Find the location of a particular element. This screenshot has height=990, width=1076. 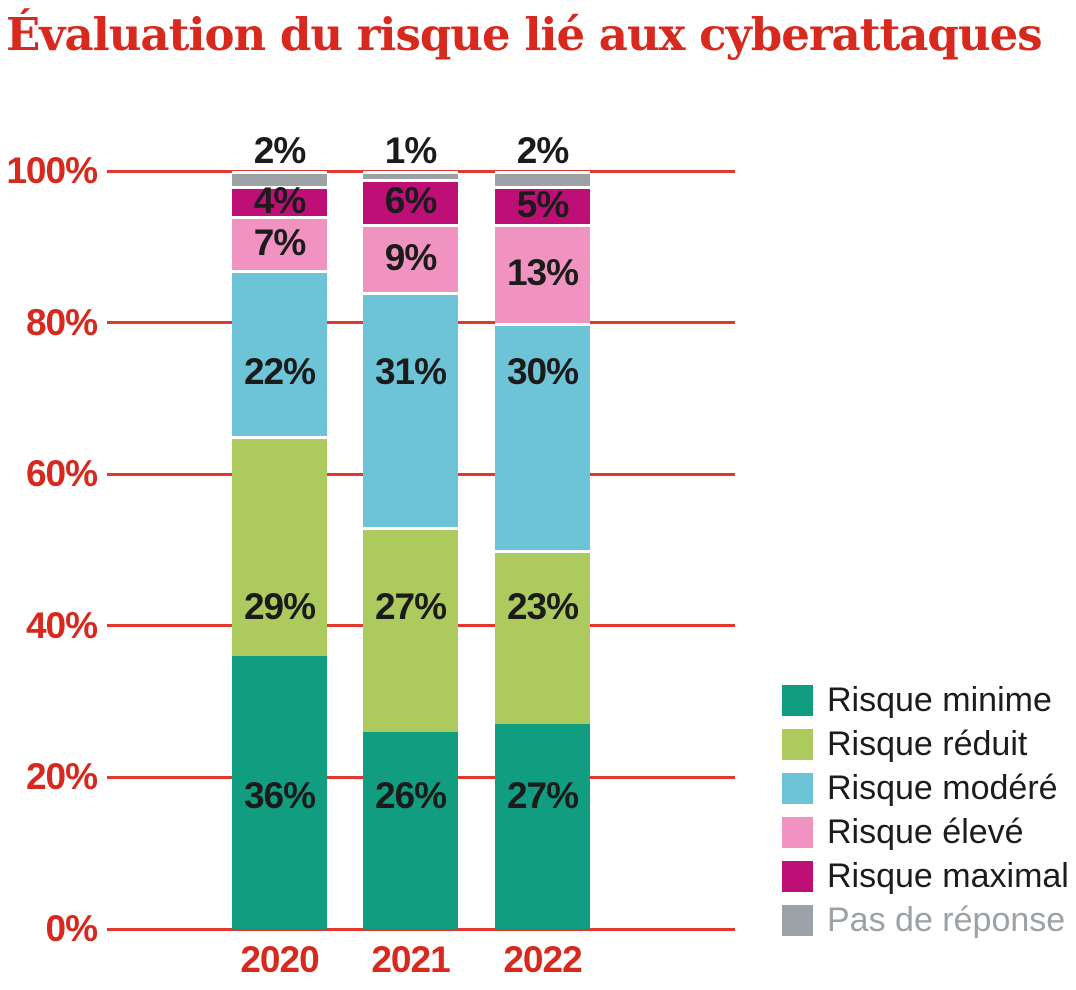

y-axis-tick-40%: 40% is located at coordinates (61, 625).